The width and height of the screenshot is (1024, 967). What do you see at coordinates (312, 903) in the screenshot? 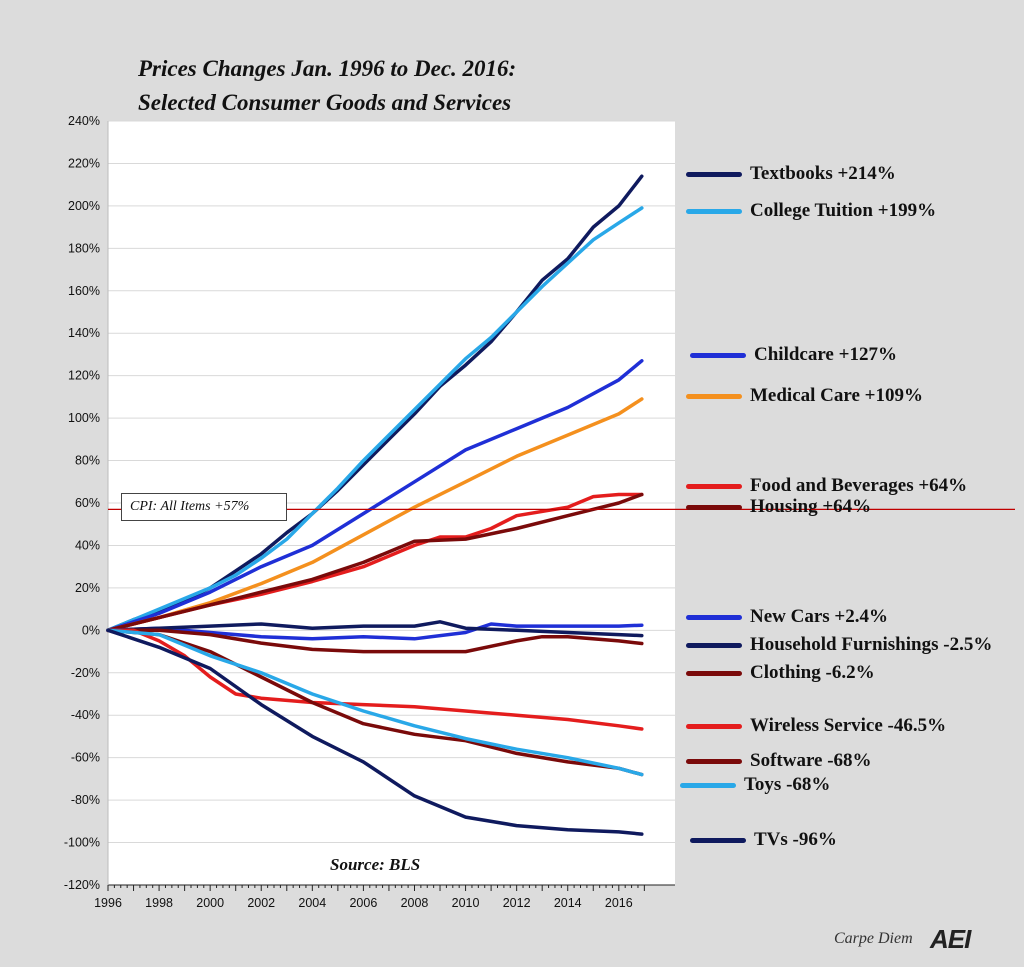
I see `x-tick-label: 2004` at bounding box center [312, 903].